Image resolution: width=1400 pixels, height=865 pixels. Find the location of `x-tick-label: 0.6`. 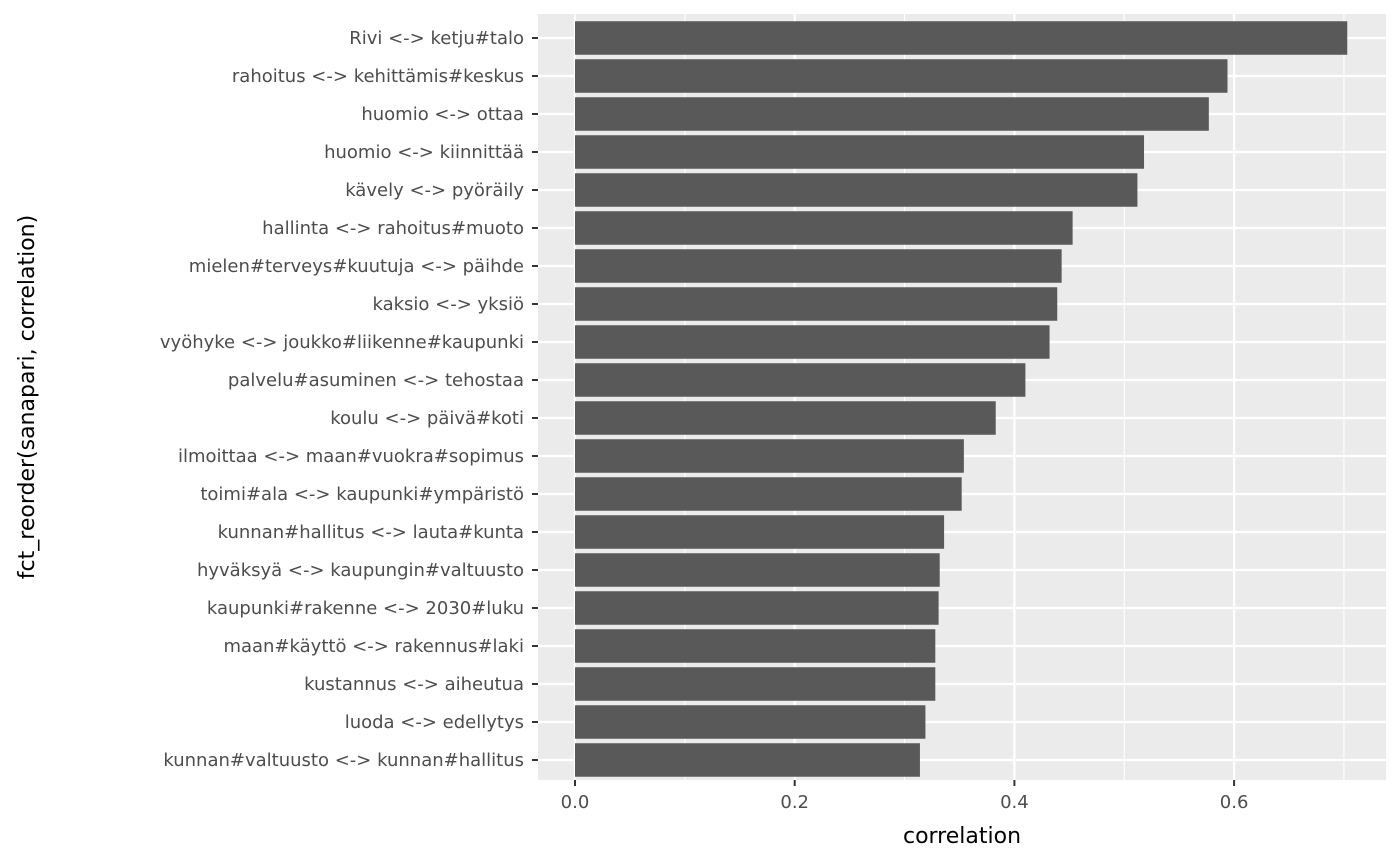

x-tick-label: 0.6 is located at coordinates (1234, 802).